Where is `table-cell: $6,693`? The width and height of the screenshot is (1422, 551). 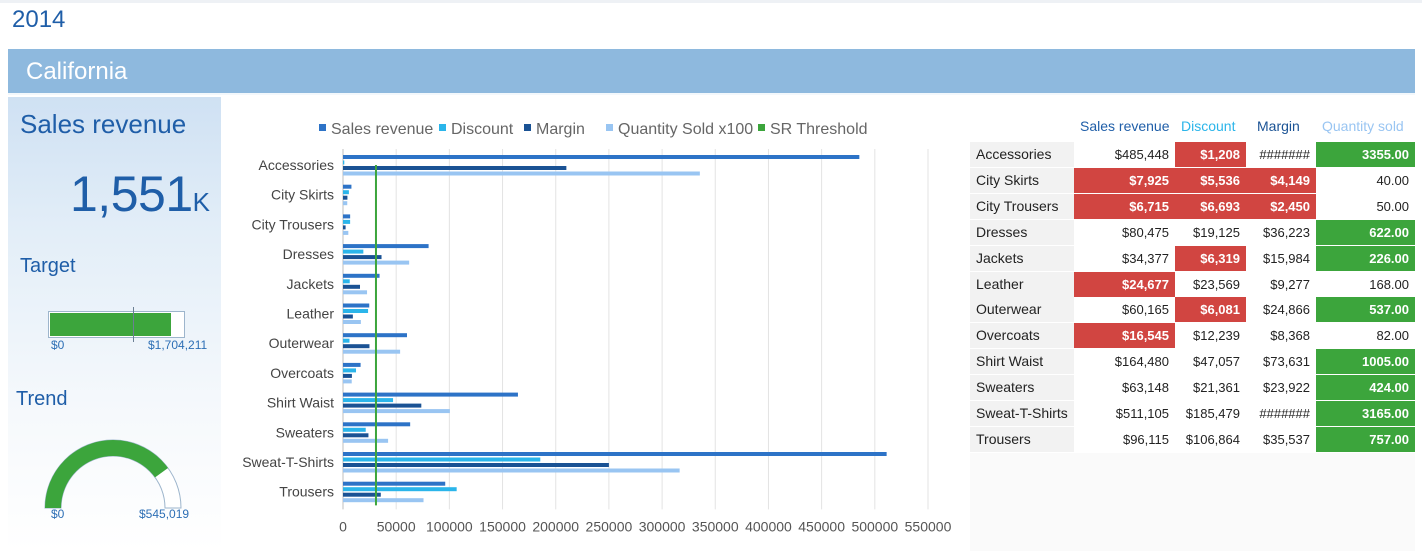
table-cell: $6,693 is located at coordinates (1210, 206).